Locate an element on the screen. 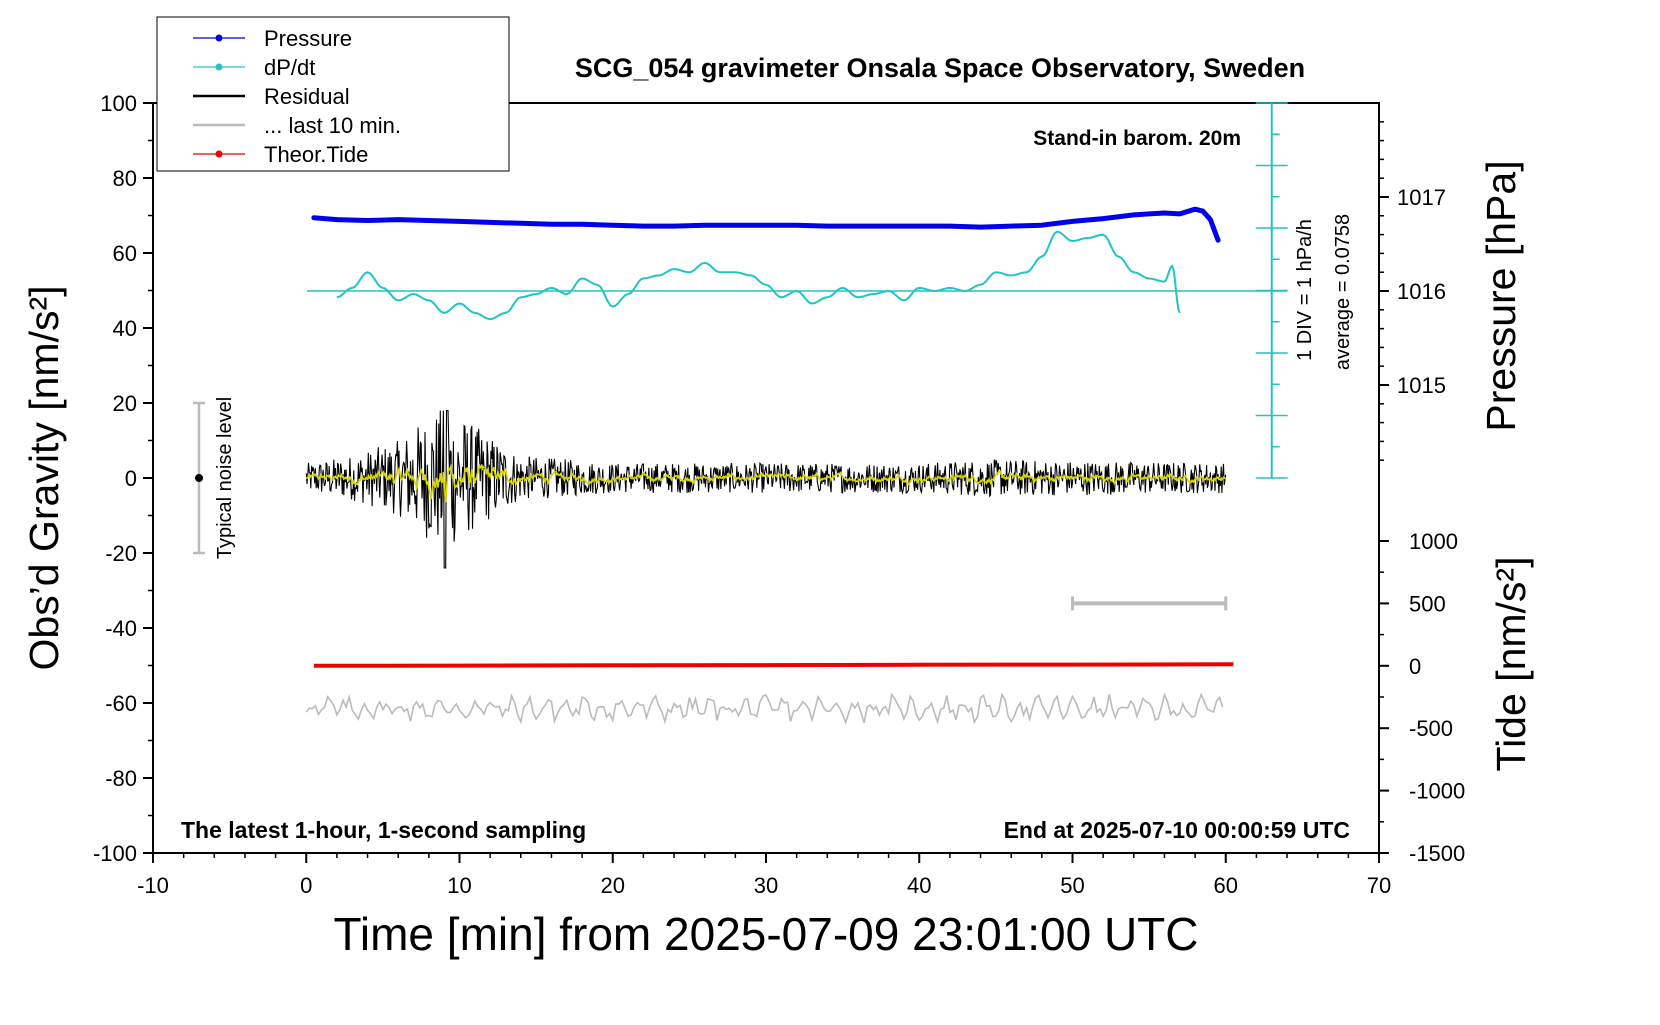 The height and width of the screenshot is (1025, 1660). tide-tick-label: 500 is located at coordinates (1427, 603).